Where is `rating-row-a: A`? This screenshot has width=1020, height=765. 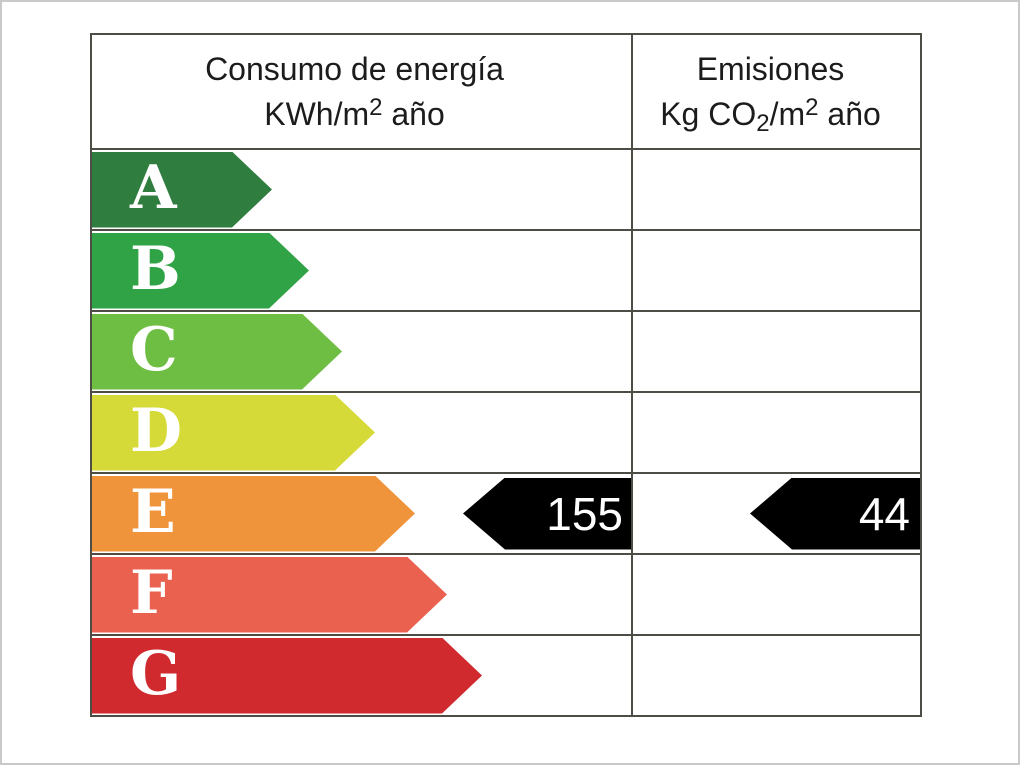
rating-row-a: A is located at coordinates (506, 190).